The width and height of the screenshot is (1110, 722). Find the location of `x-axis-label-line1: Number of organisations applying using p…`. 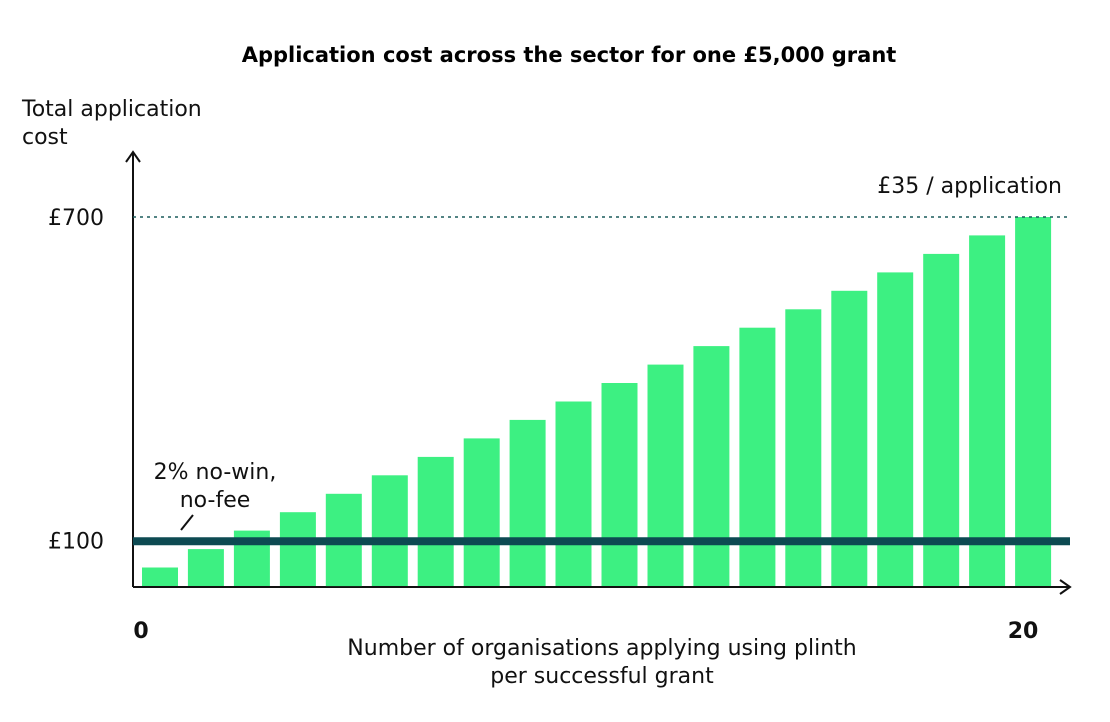

x-axis-label-line1: Number of organisations applying using p… is located at coordinates (601, 648).